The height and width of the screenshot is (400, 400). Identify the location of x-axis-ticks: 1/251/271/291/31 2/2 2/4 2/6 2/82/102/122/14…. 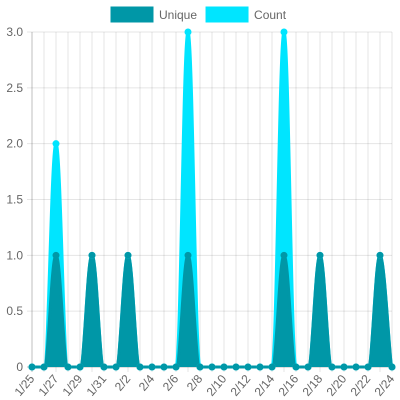
(205, 385).